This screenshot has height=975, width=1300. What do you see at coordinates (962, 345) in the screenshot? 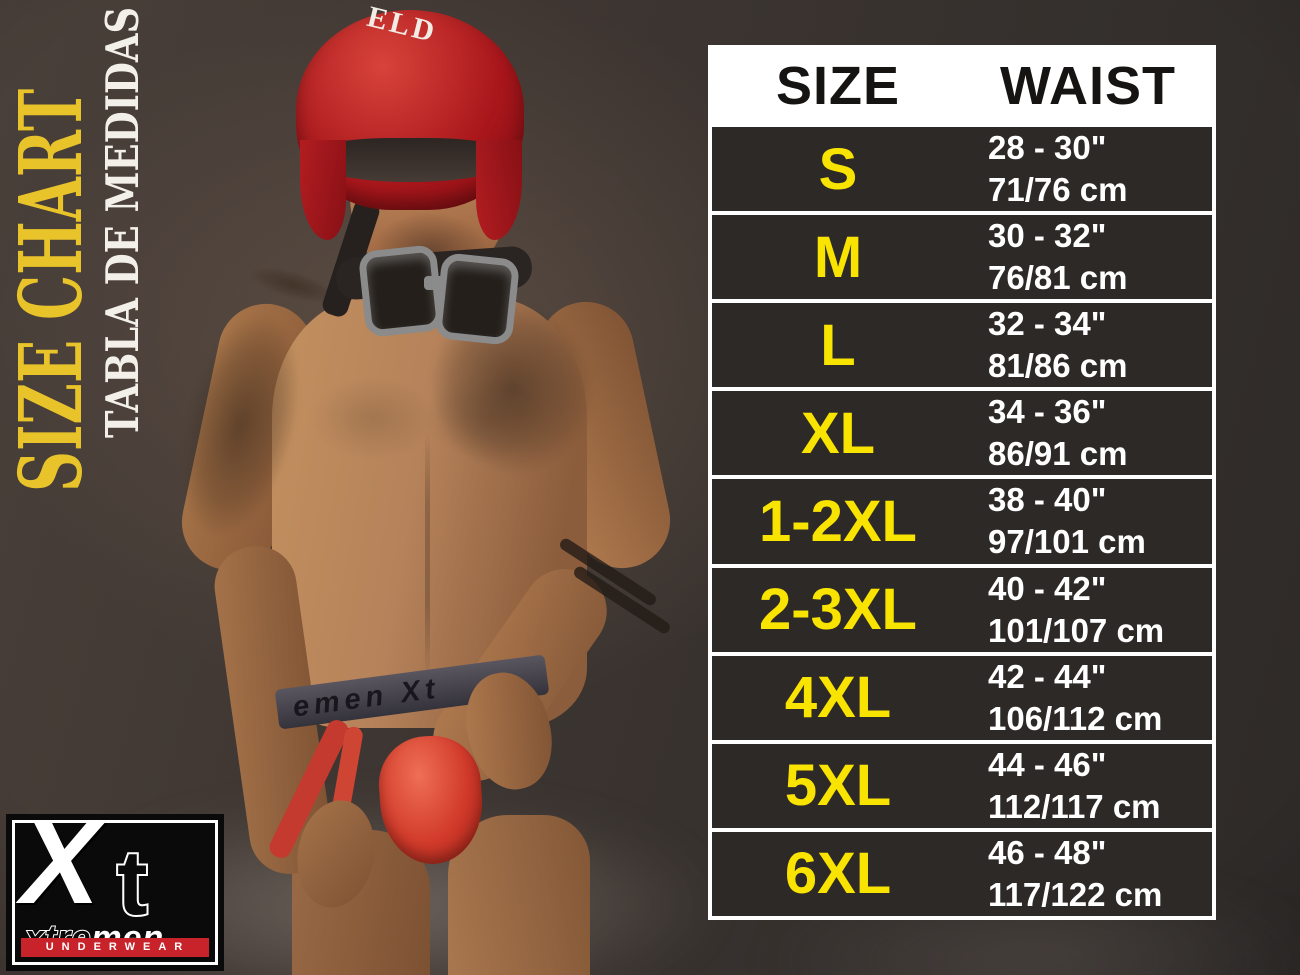
I see `table-row: L 32 - 34" 81/86 cm` at bounding box center [962, 345].